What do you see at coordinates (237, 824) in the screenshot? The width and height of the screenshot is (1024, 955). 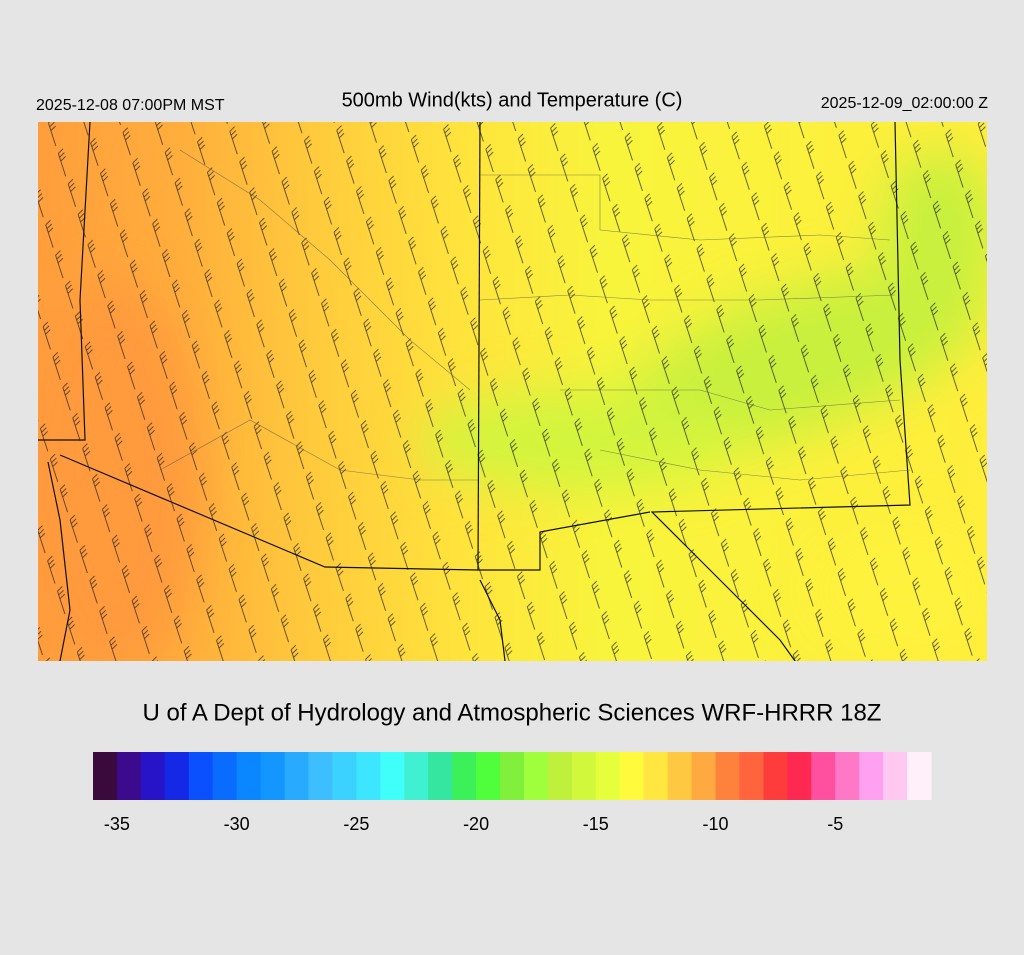 I see `colorbar-label: -30` at bounding box center [237, 824].